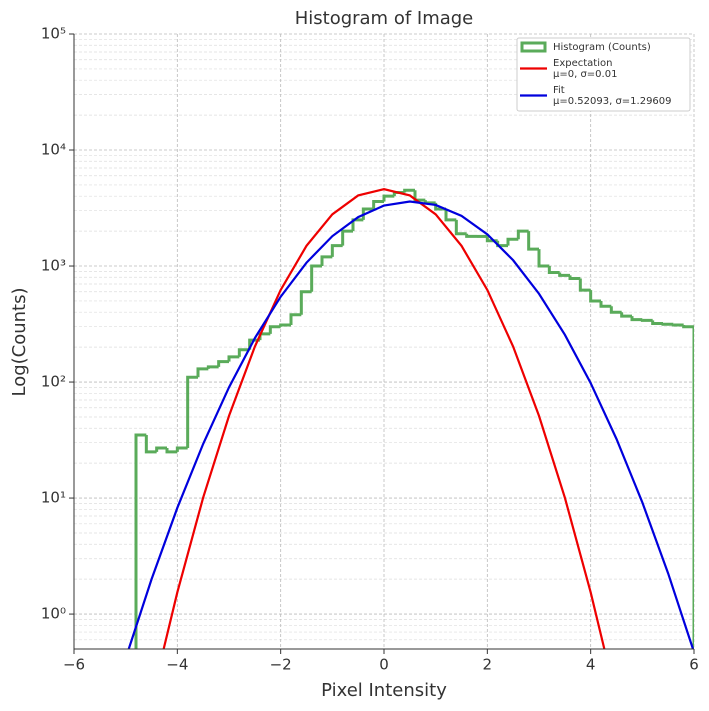 The width and height of the screenshot is (709, 711). Describe the element at coordinates (602, 47) in the screenshot. I see `legend-label: Histogram (Counts)` at that location.